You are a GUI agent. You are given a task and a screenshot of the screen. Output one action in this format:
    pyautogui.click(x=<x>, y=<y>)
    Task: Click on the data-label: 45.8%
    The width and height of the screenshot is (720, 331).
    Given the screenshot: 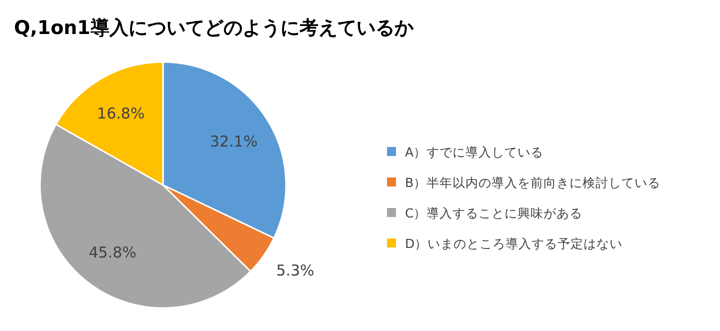 What is the action you would take?
    pyautogui.click(x=112, y=253)
    